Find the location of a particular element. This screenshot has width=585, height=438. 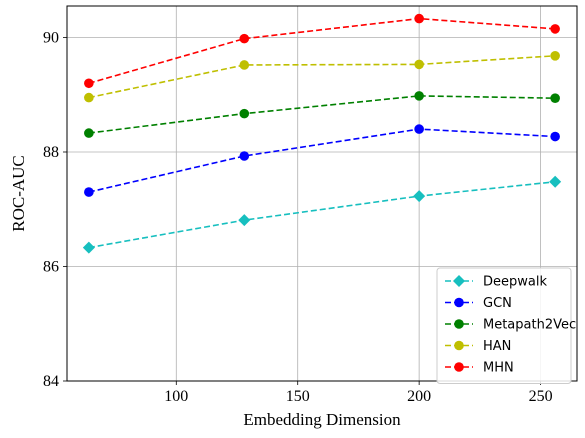

series-line-metapath2vec is located at coordinates (322, 114).